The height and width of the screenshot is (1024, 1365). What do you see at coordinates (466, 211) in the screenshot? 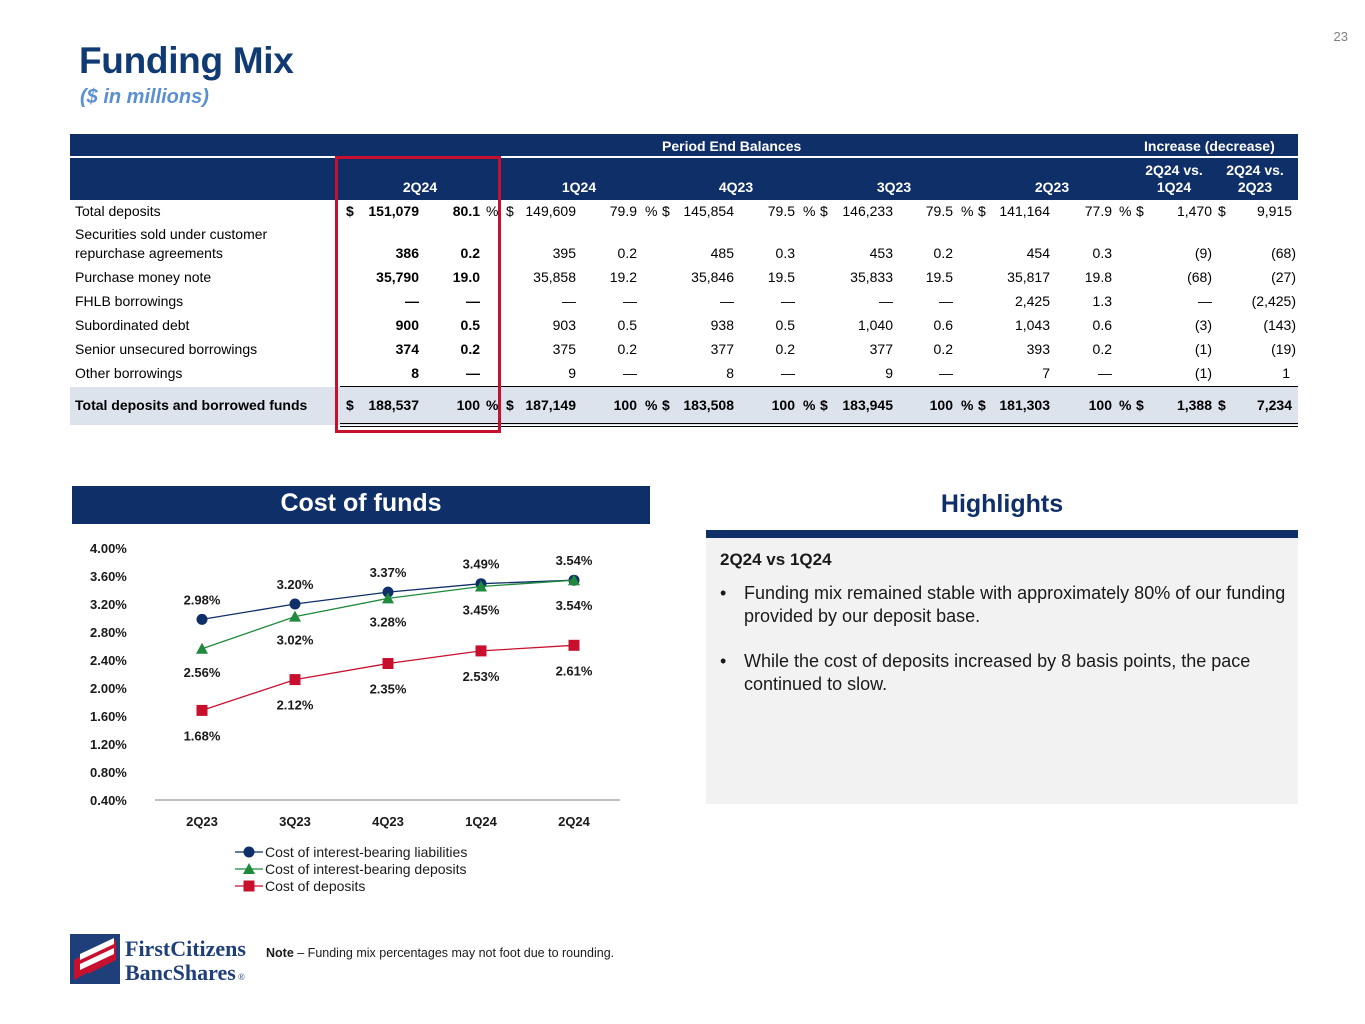
I see `pct-2q24: 80.1` at bounding box center [466, 211].